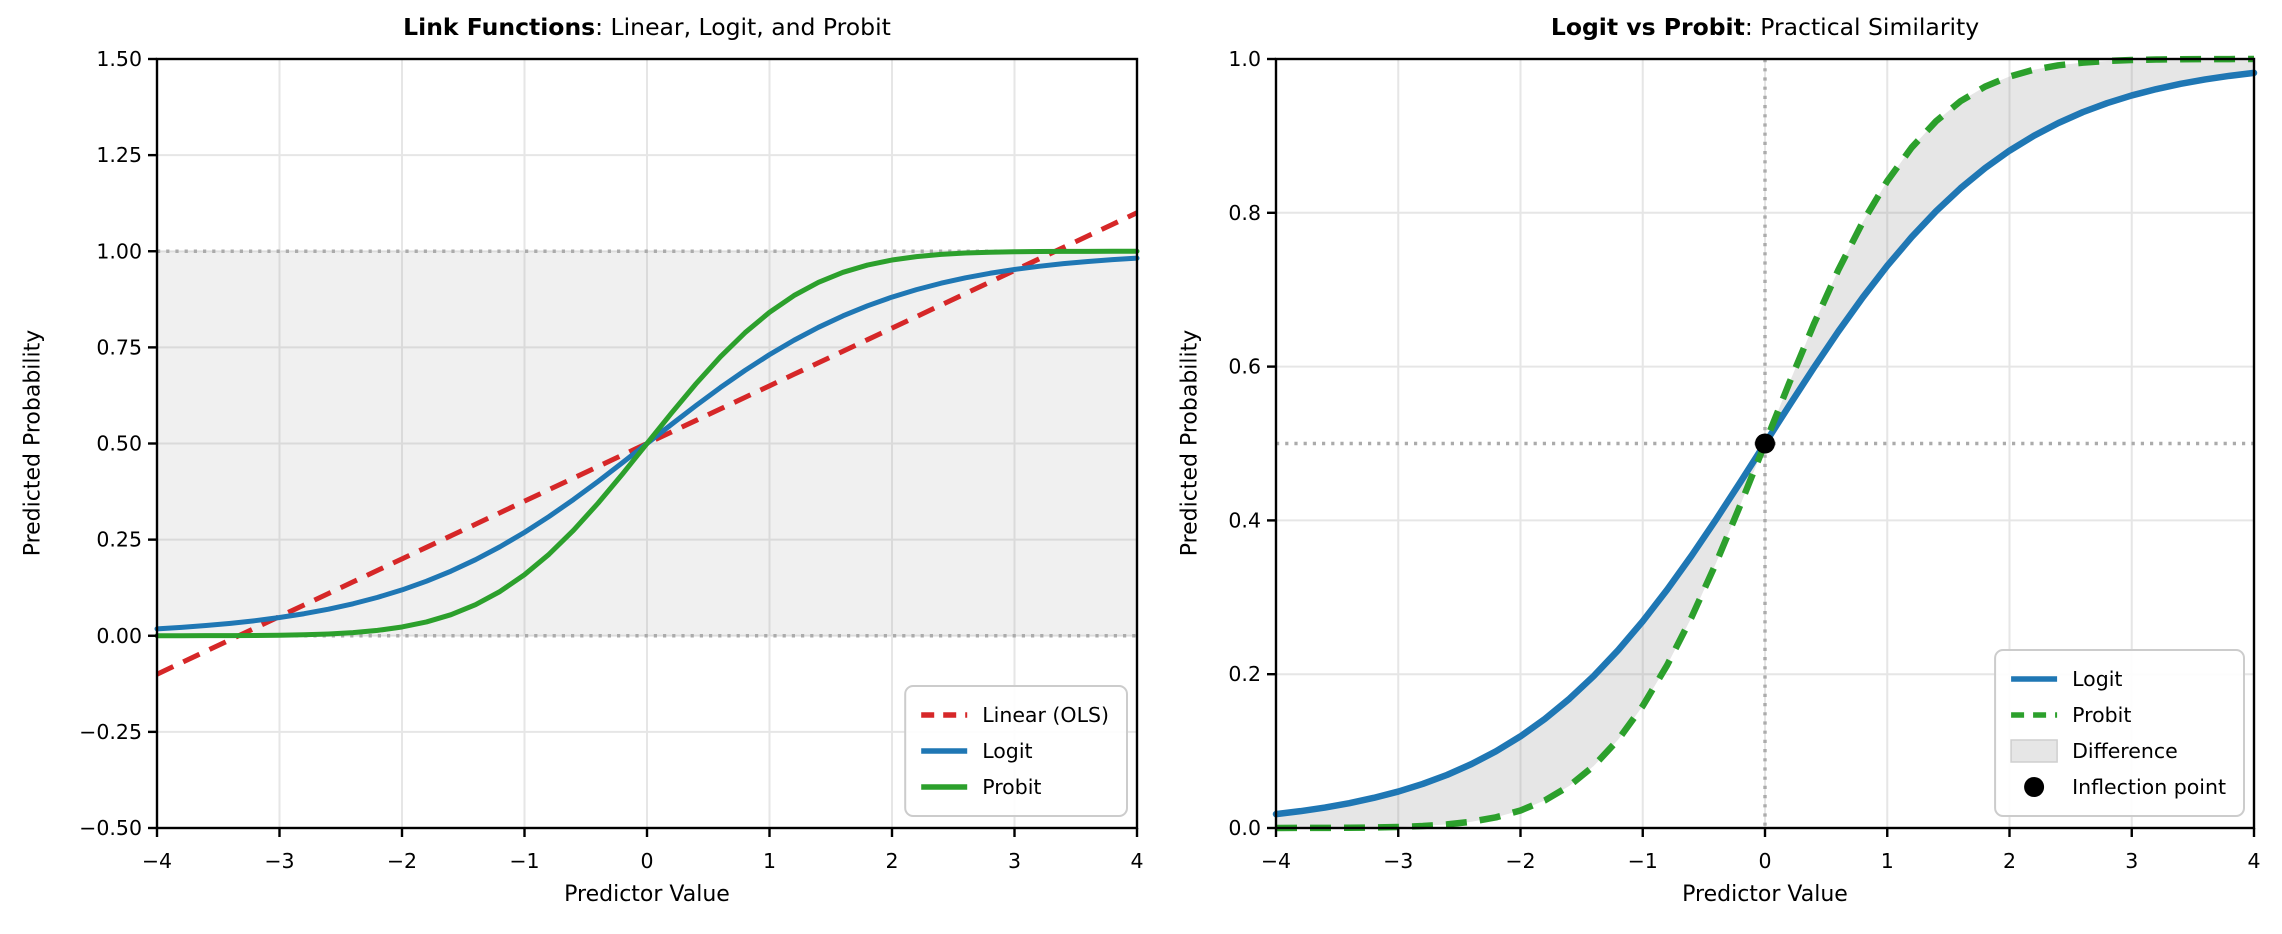 Image resolution: width=2282 pixels, height=934 pixels. What do you see at coordinates (1647, 27) in the screenshot?
I see `right-chart-title-bold: Logit vs Probit` at bounding box center [1647, 27].